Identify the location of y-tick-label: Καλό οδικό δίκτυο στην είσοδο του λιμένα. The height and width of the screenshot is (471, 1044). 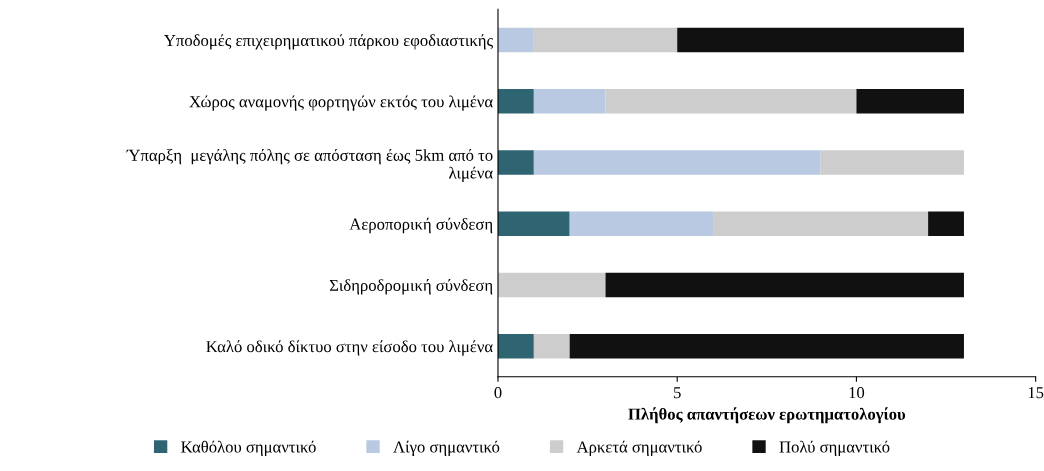
(349, 348).